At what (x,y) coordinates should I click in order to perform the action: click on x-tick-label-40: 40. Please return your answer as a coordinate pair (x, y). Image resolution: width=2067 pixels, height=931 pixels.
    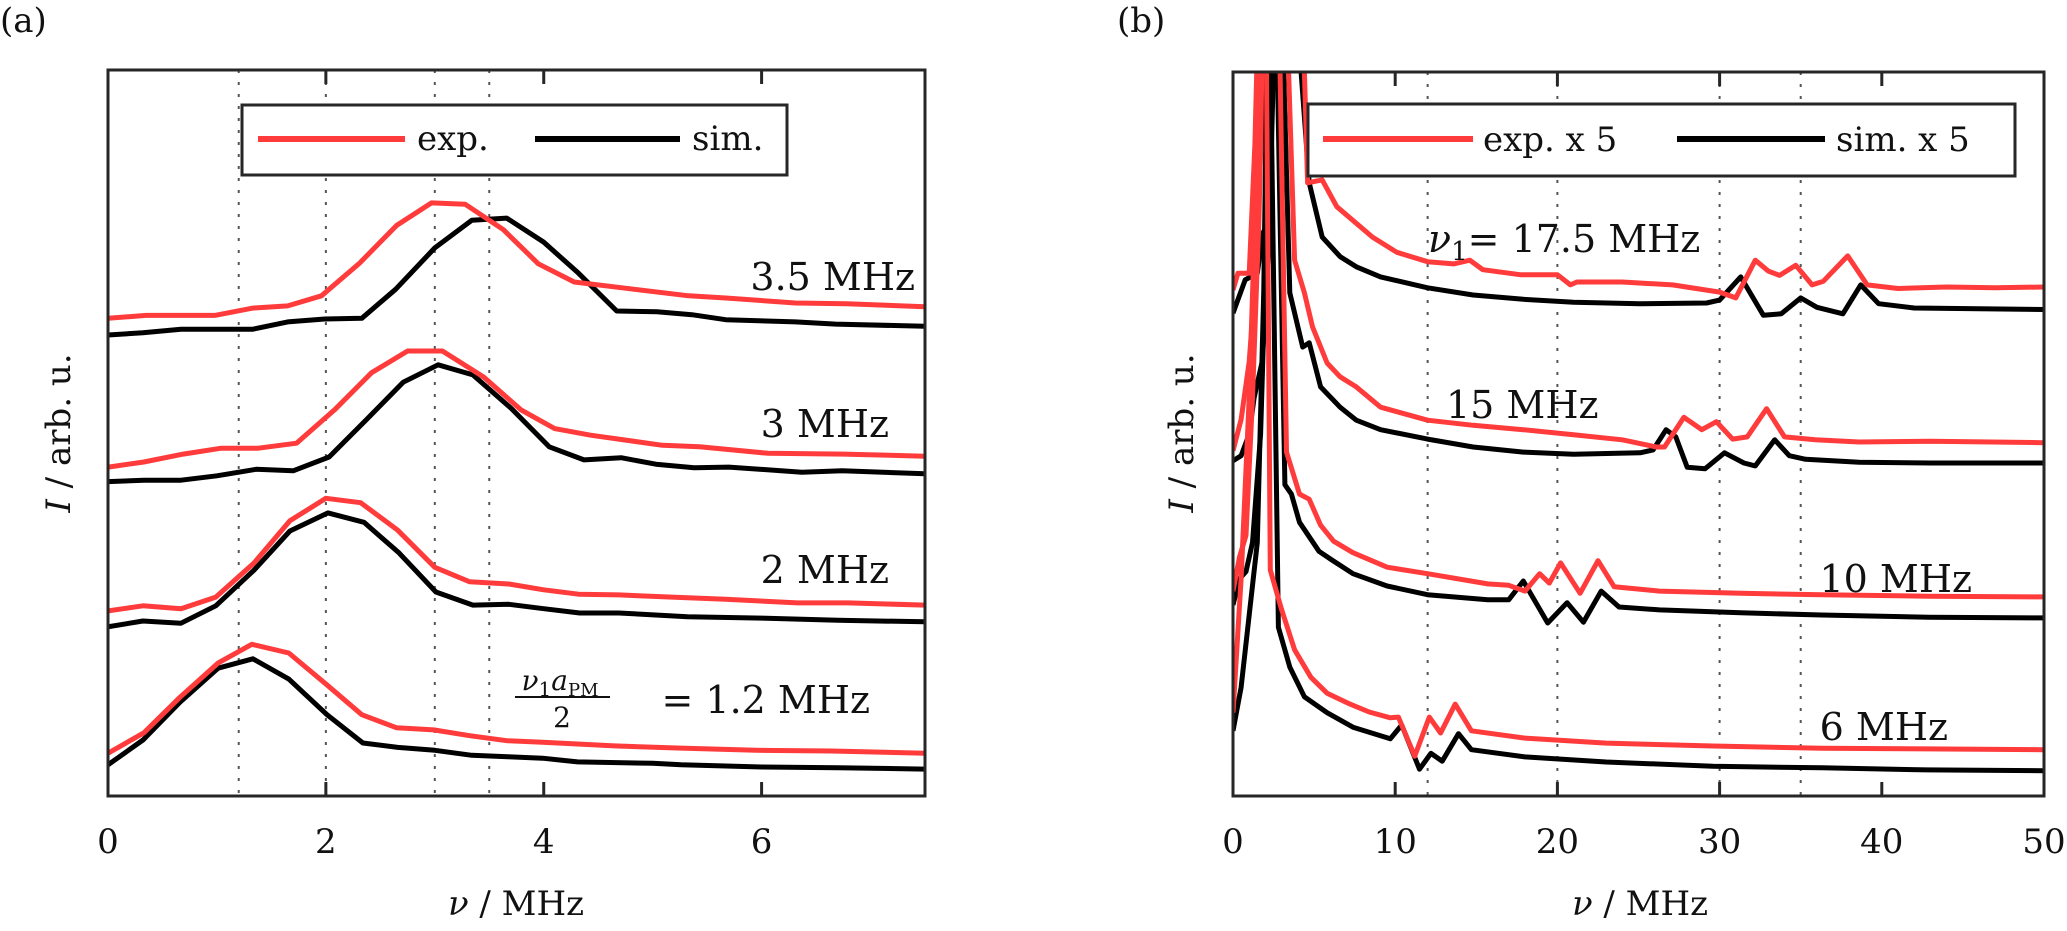
    Looking at the image, I should click on (1881, 842).